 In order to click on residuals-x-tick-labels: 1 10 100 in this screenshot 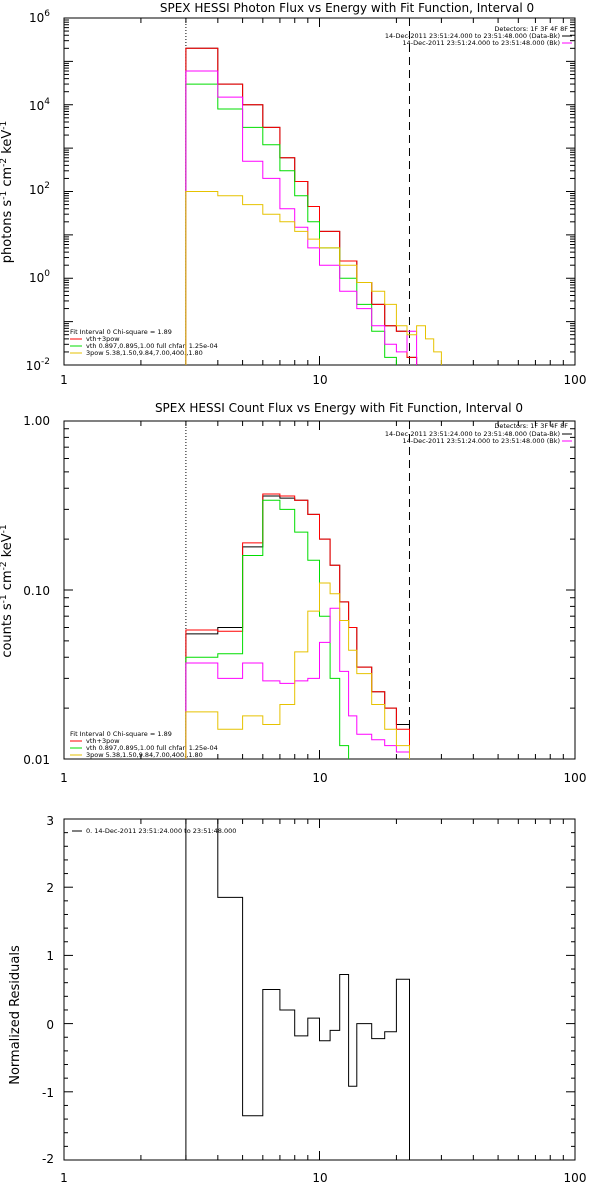, I will do `click(323, 1178)`.